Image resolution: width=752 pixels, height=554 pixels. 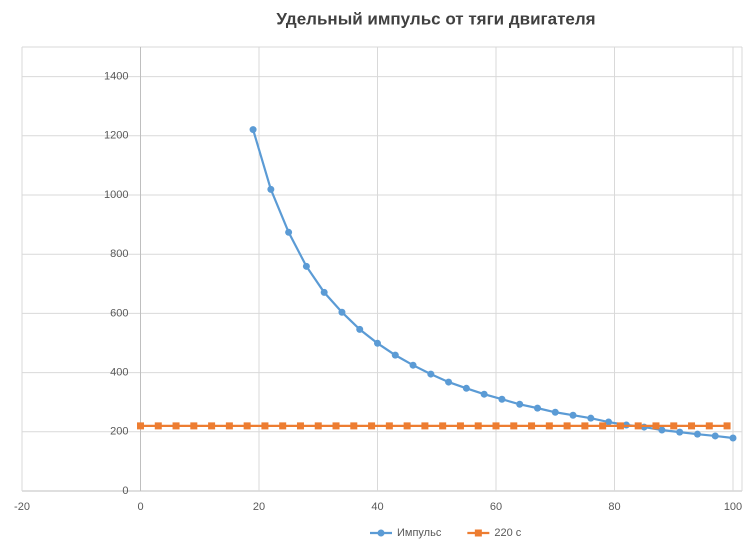 I want to click on x-tick-label: 0, so click(x=140, y=507).